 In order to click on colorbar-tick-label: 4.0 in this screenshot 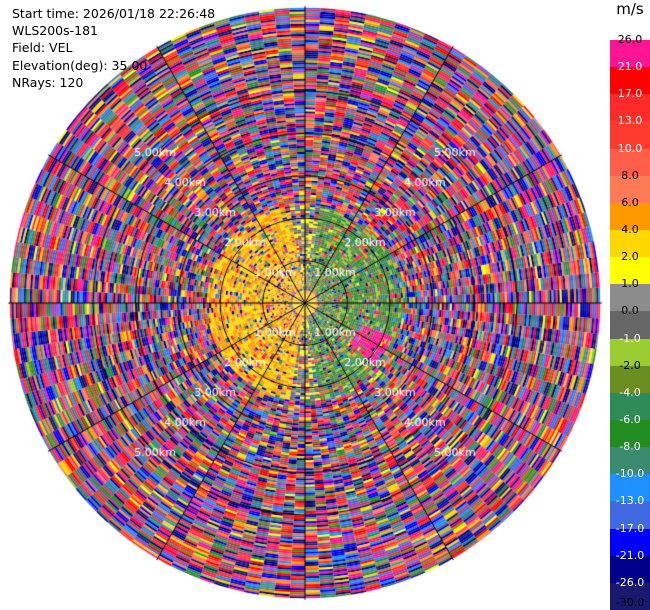, I will do `click(630, 229)`.